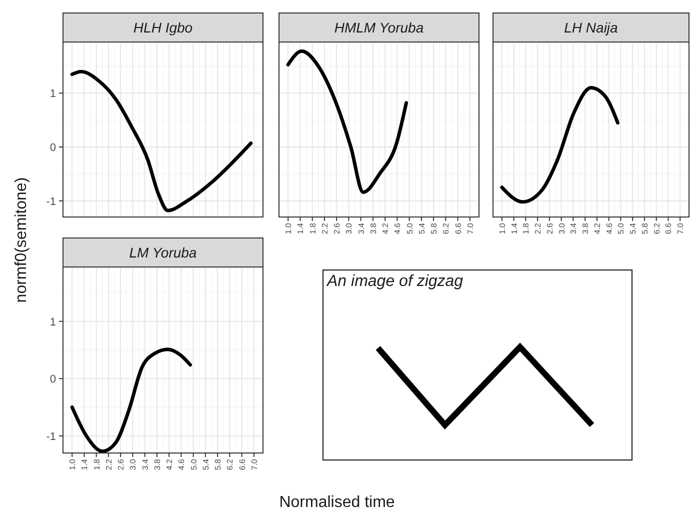  What do you see at coordinates (163, 28) in the screenshot?
I see `chart-title: HLH Igbo` at bounding box center [163, 28].